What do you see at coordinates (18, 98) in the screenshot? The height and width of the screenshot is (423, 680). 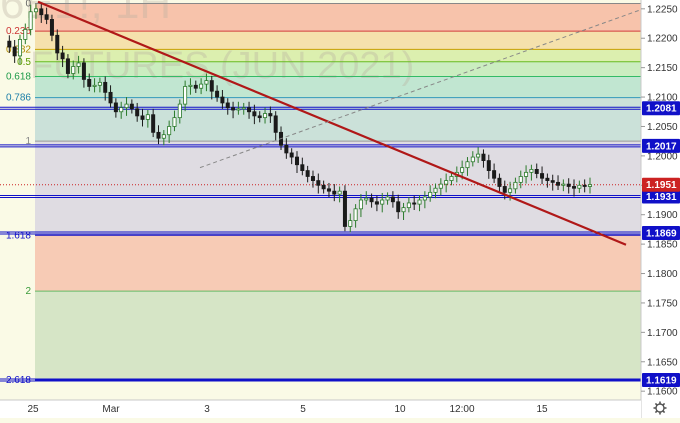 I see `fib-label: 0.786` at bounding box center [18, 98].